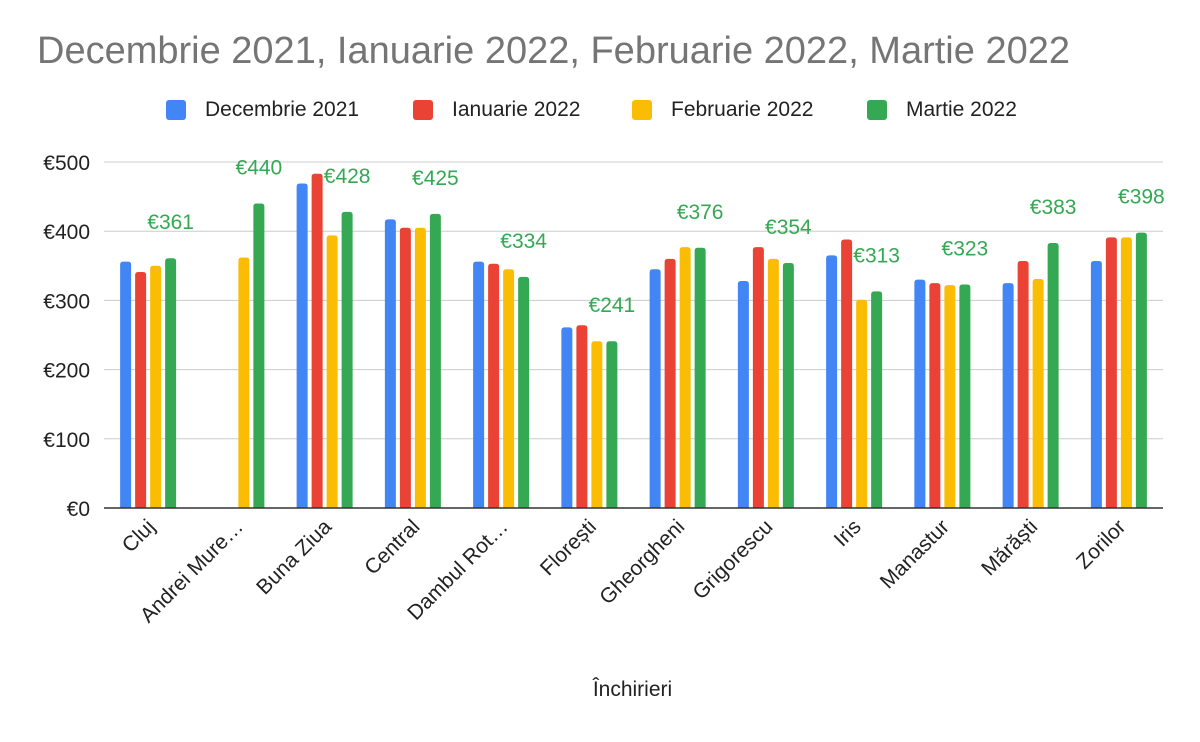  Describe the element at coordinates (392, 547) in the screenshot. I see `x-tick-label: Central` at that location.